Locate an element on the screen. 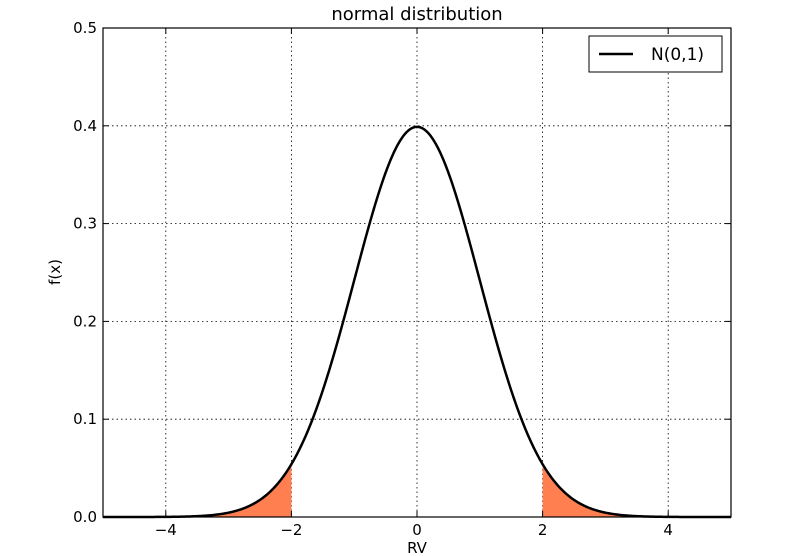  chart-title: normal distribution is located at coordinates (416, 14).